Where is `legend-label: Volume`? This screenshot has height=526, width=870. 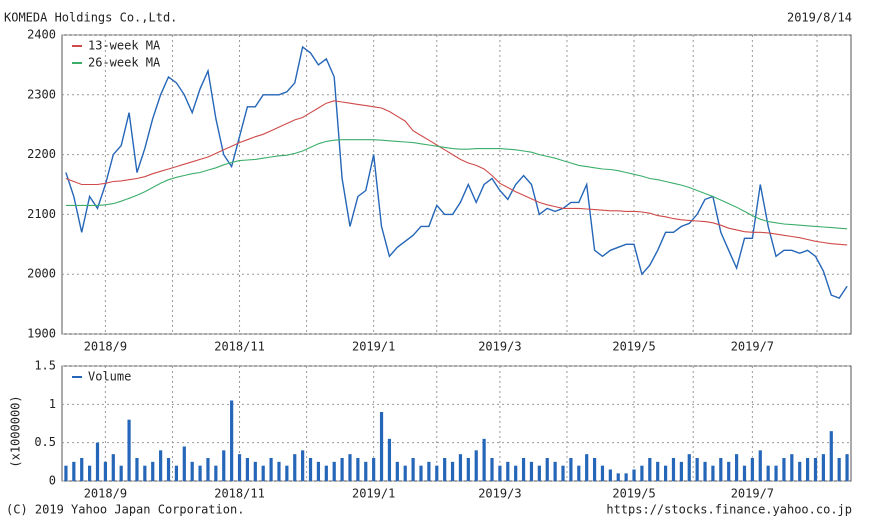 legend-label: Volume is located at coordinates (109, 377).